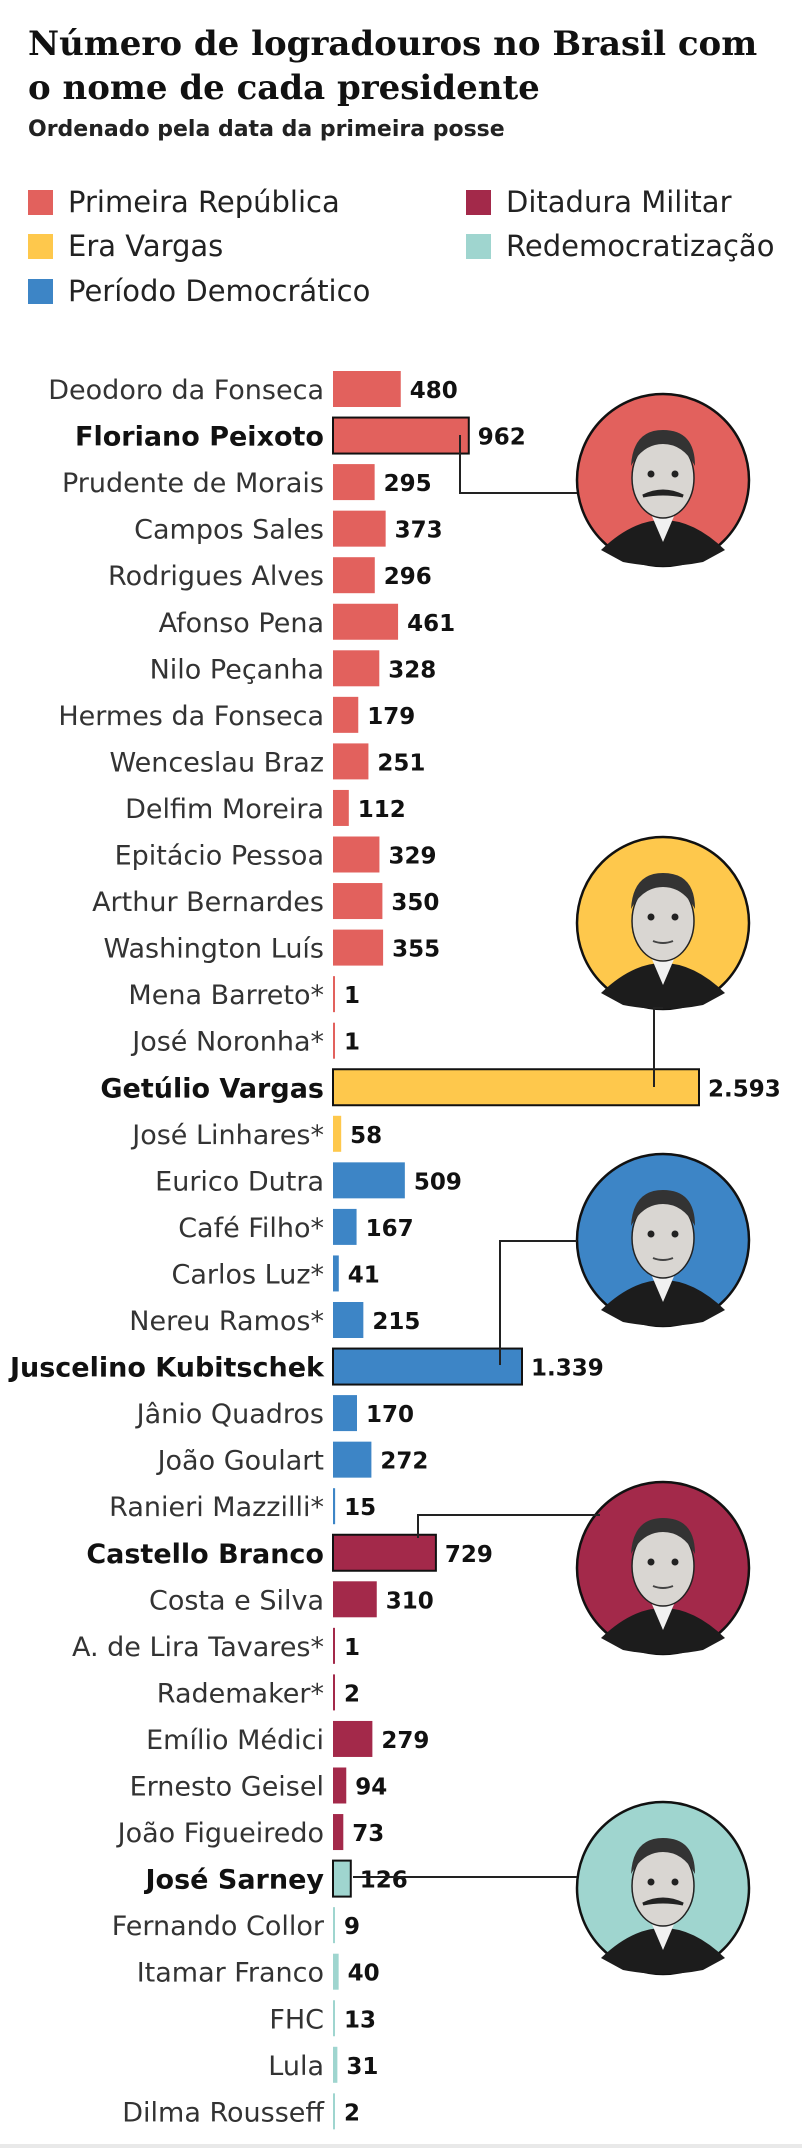 The width and height of the screenshot is (802, 2148). Describe the element at coordinates (241, 623) in the screenshot. I see `category-label: Afonso Pena` at that location.